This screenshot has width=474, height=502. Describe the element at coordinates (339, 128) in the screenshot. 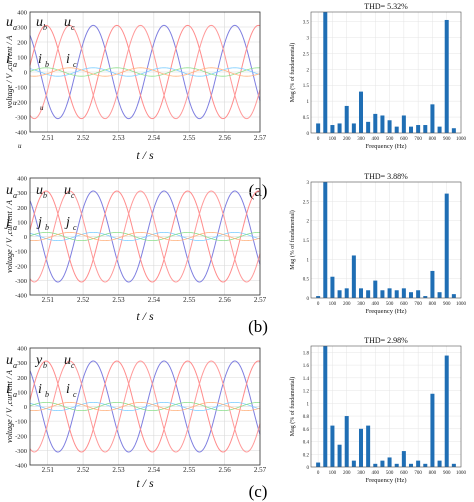

I see `bar-150hz` at that location.